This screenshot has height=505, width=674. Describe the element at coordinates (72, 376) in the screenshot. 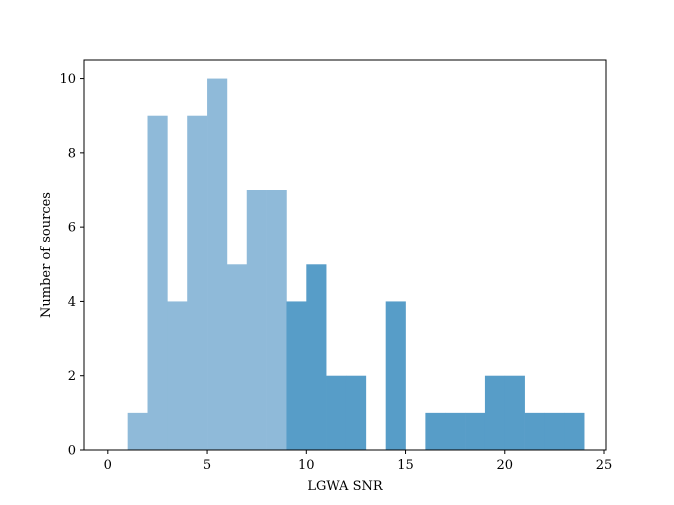

I see `y-tick-label: 2` at that location.